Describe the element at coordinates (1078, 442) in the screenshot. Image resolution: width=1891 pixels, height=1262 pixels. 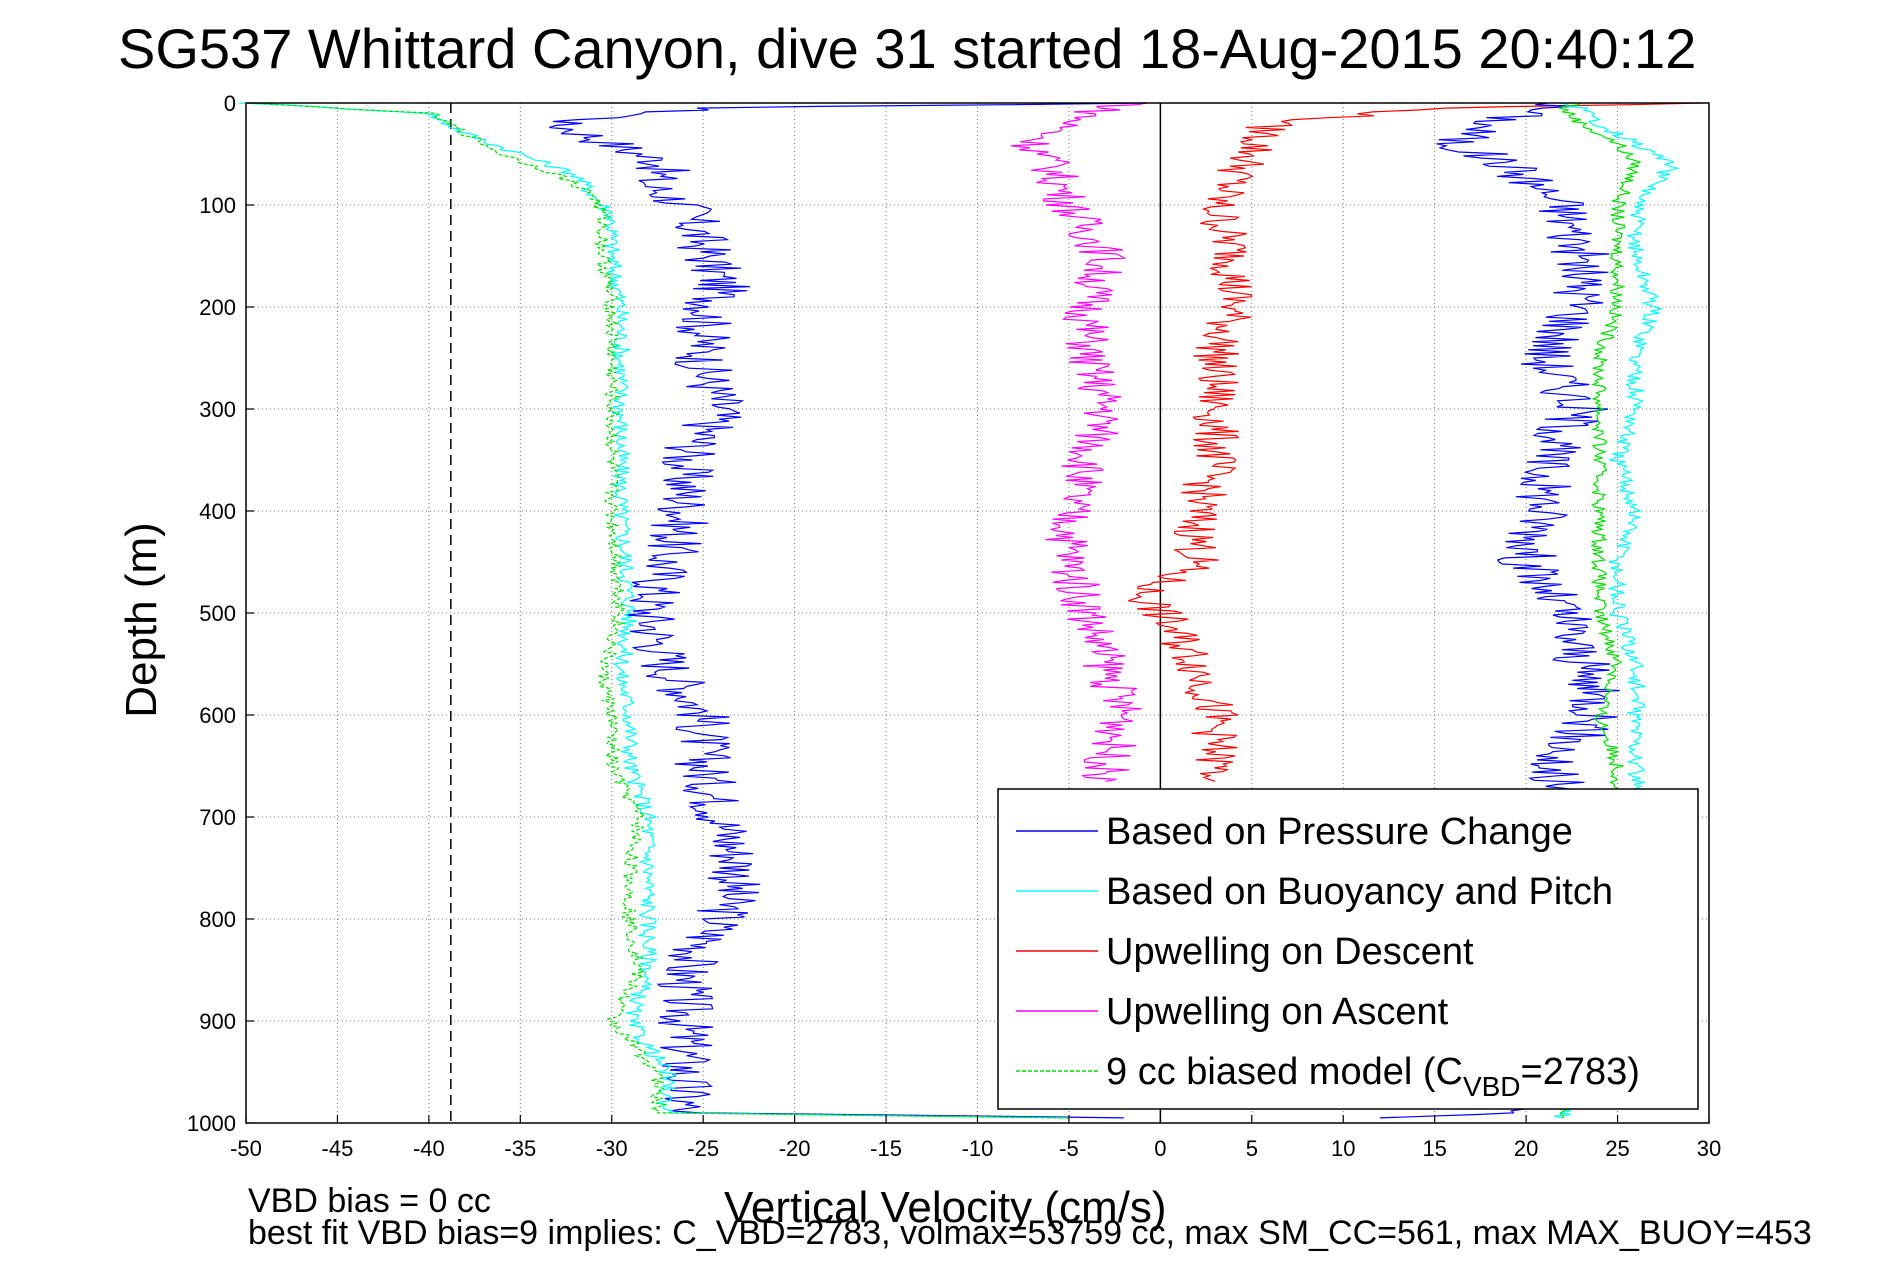
I see `series-line` at that location.